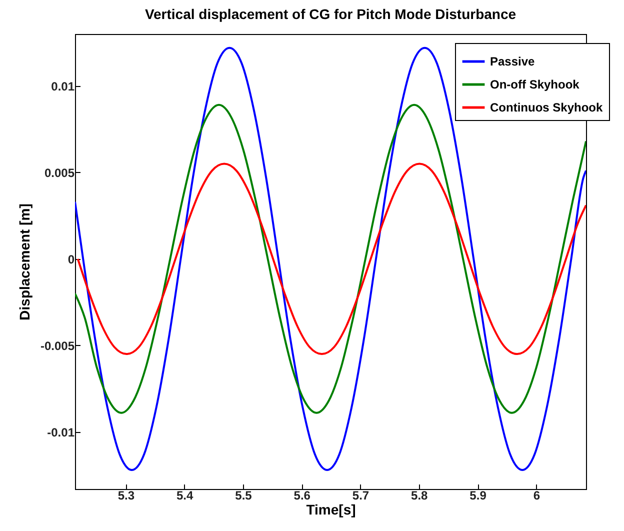  Describe the element at coordinates (24, 262) in the screenshot. I see `y-axis-title: Displacement [m]` at that location.